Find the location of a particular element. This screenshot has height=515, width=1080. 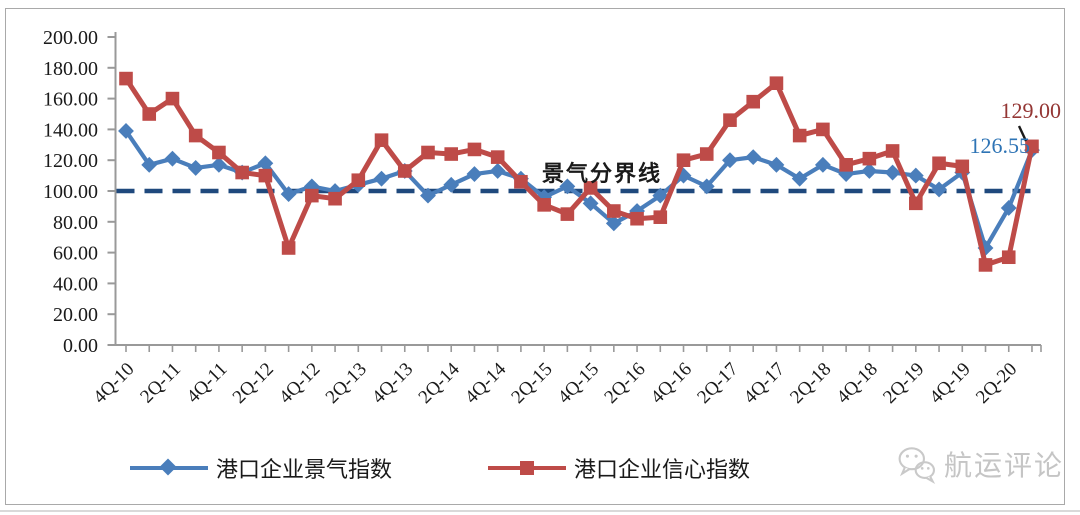

y-tick-label: 40.00 is located at coordinates (75, 284).